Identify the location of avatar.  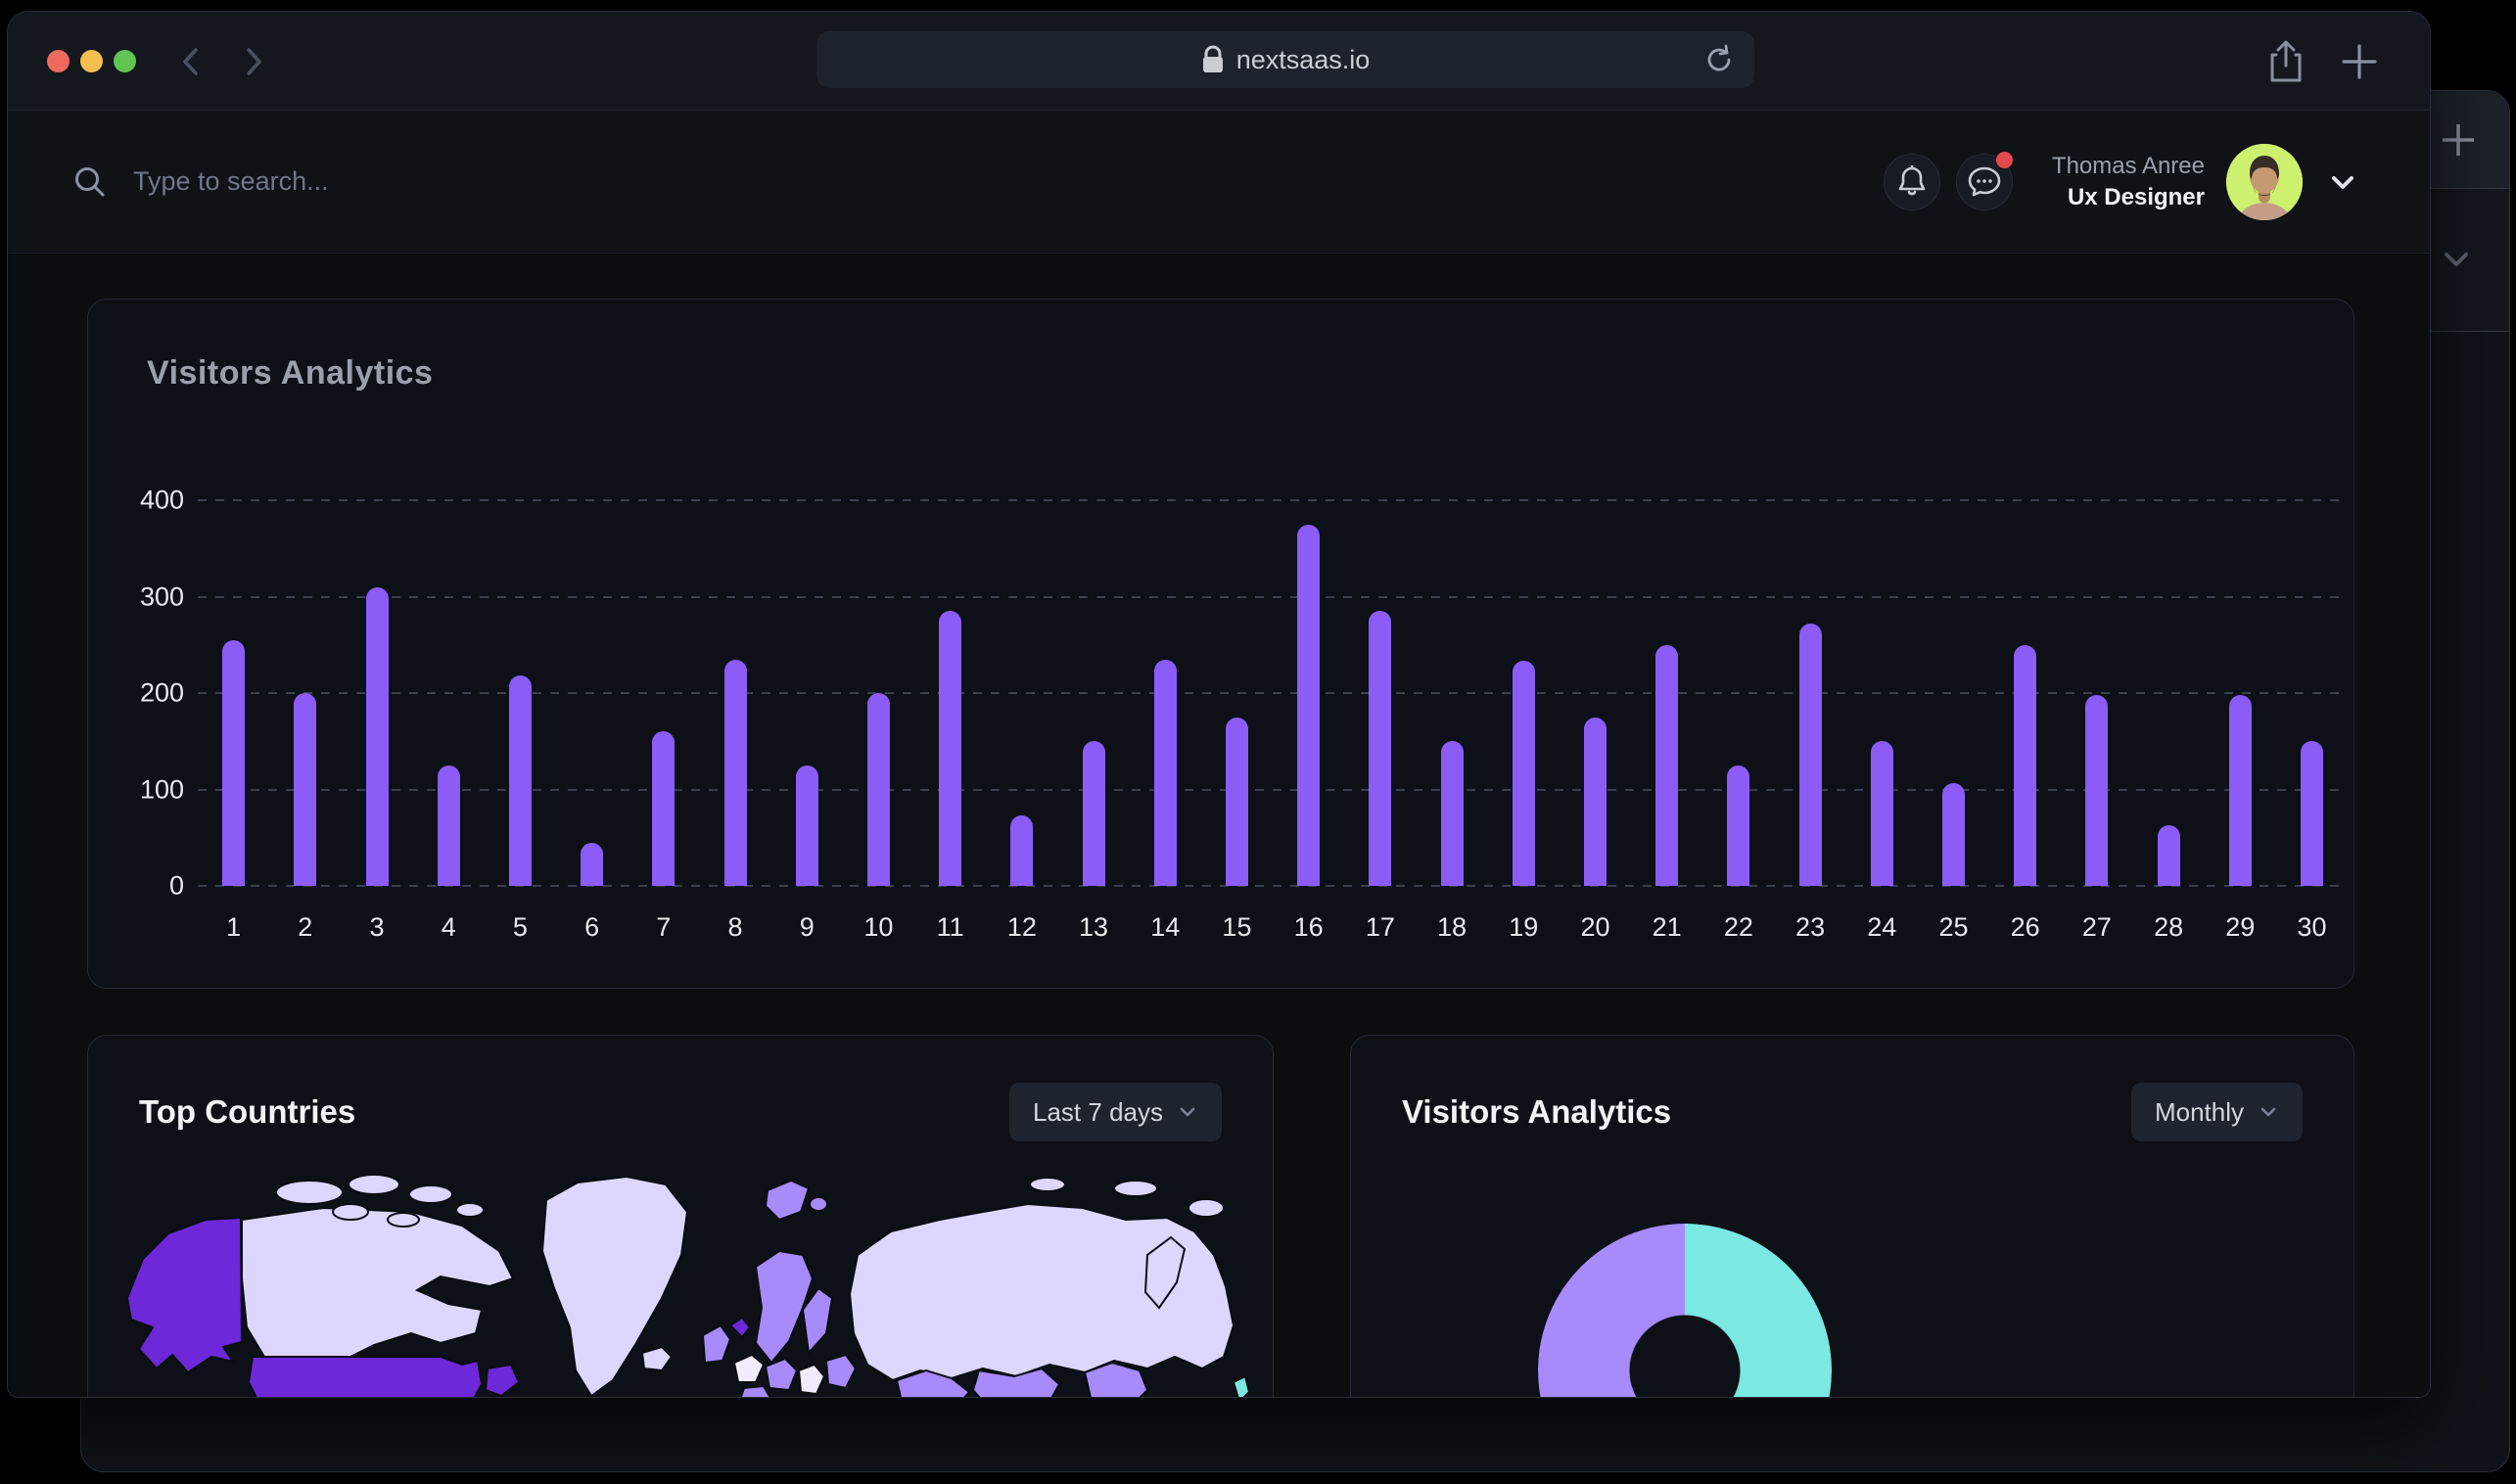
(2264, 181).